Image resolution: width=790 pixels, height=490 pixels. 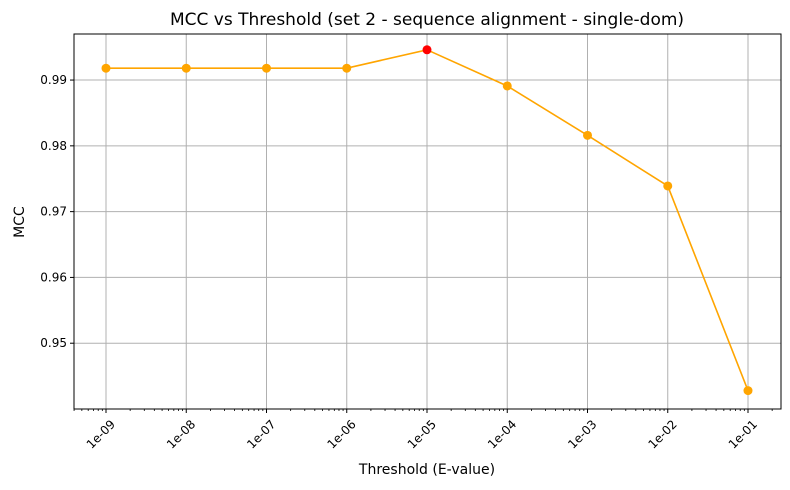 I want to click on x-tick-label: 1e-05, so click(x=422, y=434).